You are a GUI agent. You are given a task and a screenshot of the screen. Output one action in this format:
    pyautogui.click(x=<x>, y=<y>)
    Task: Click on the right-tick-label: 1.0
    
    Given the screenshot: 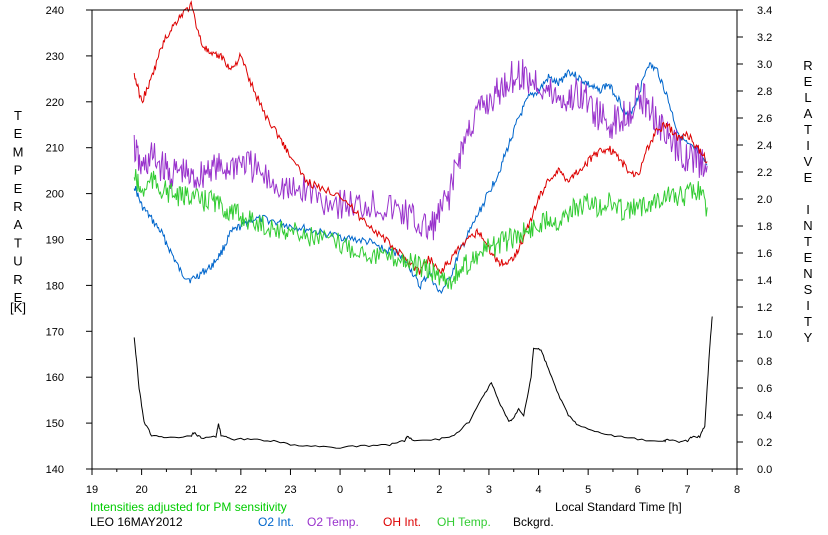 What is the action you would take?
    pyautogui.click(x=764, y=335)
    